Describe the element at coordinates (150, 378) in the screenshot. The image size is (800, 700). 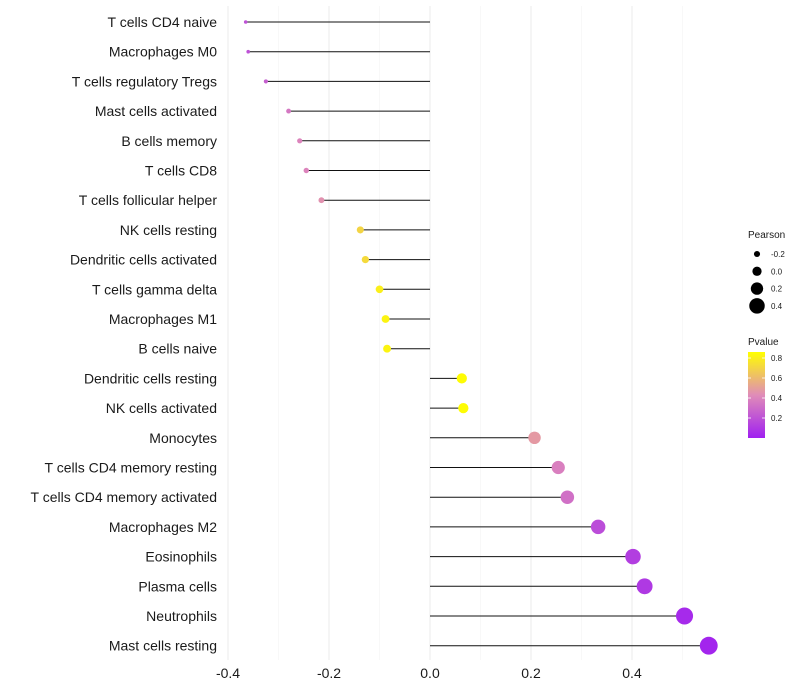
I see `label-dendritic-cells-resting: Dendritic cells resting` at that location.